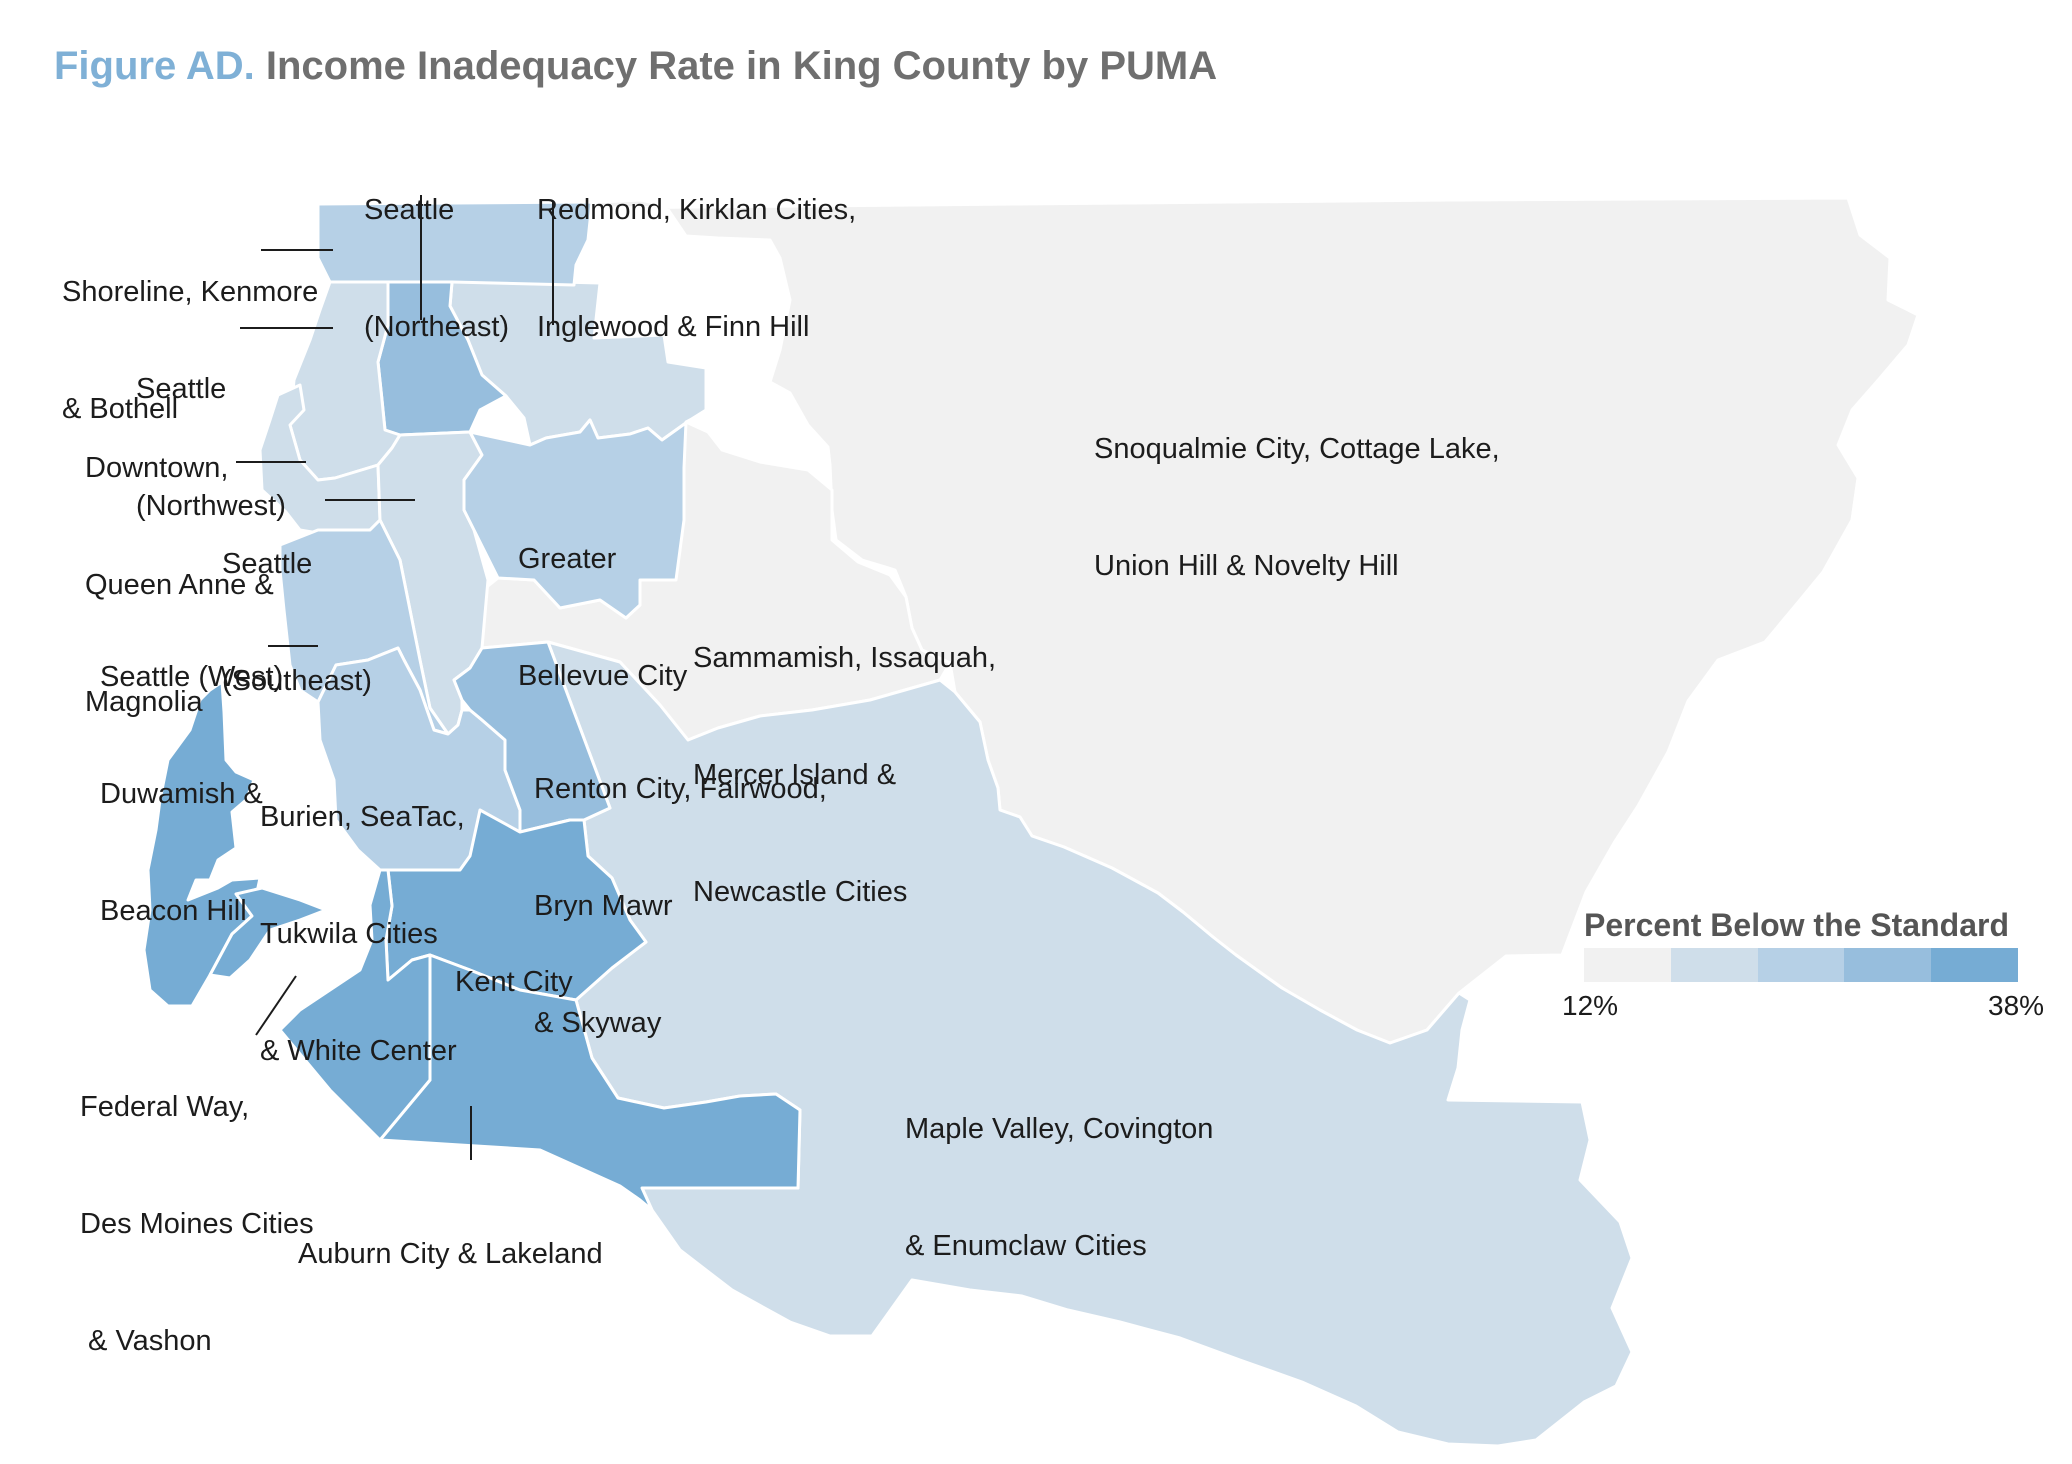  Describe the element at coordinates (437, 327) in the screenshot. I see `label-line: (Northeast)` at that location.